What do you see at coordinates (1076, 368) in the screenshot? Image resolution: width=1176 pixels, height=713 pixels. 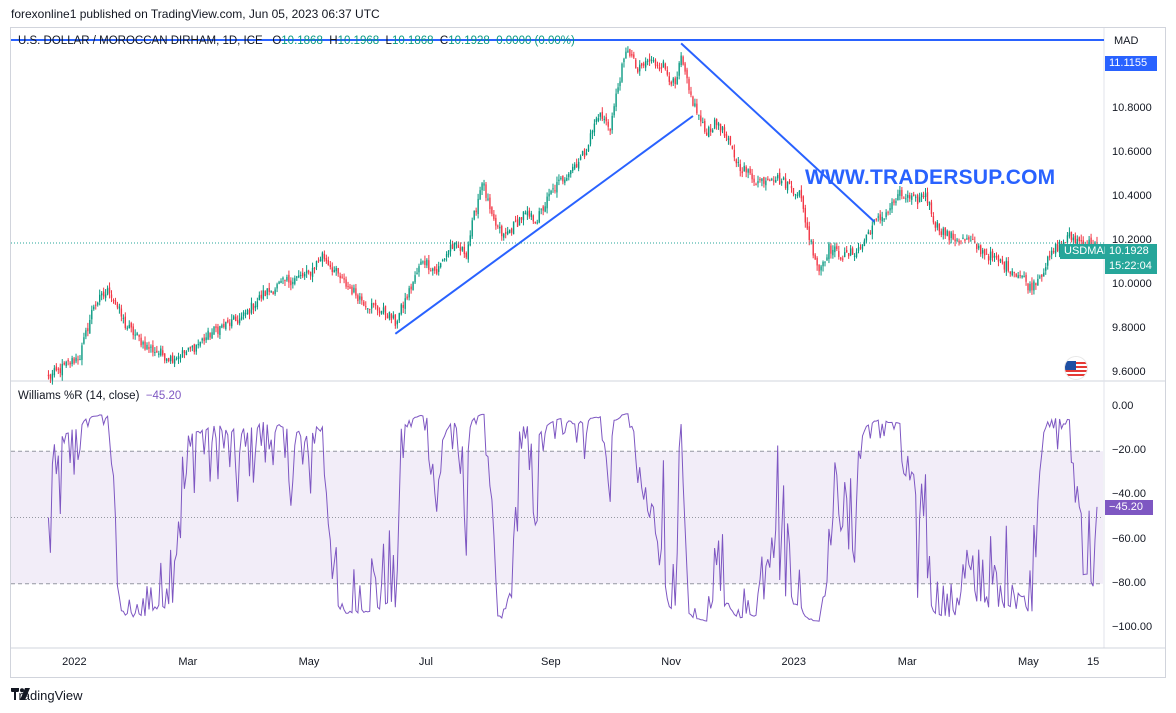 I see `us-flag-icon` at bounding box center [1076, 368].